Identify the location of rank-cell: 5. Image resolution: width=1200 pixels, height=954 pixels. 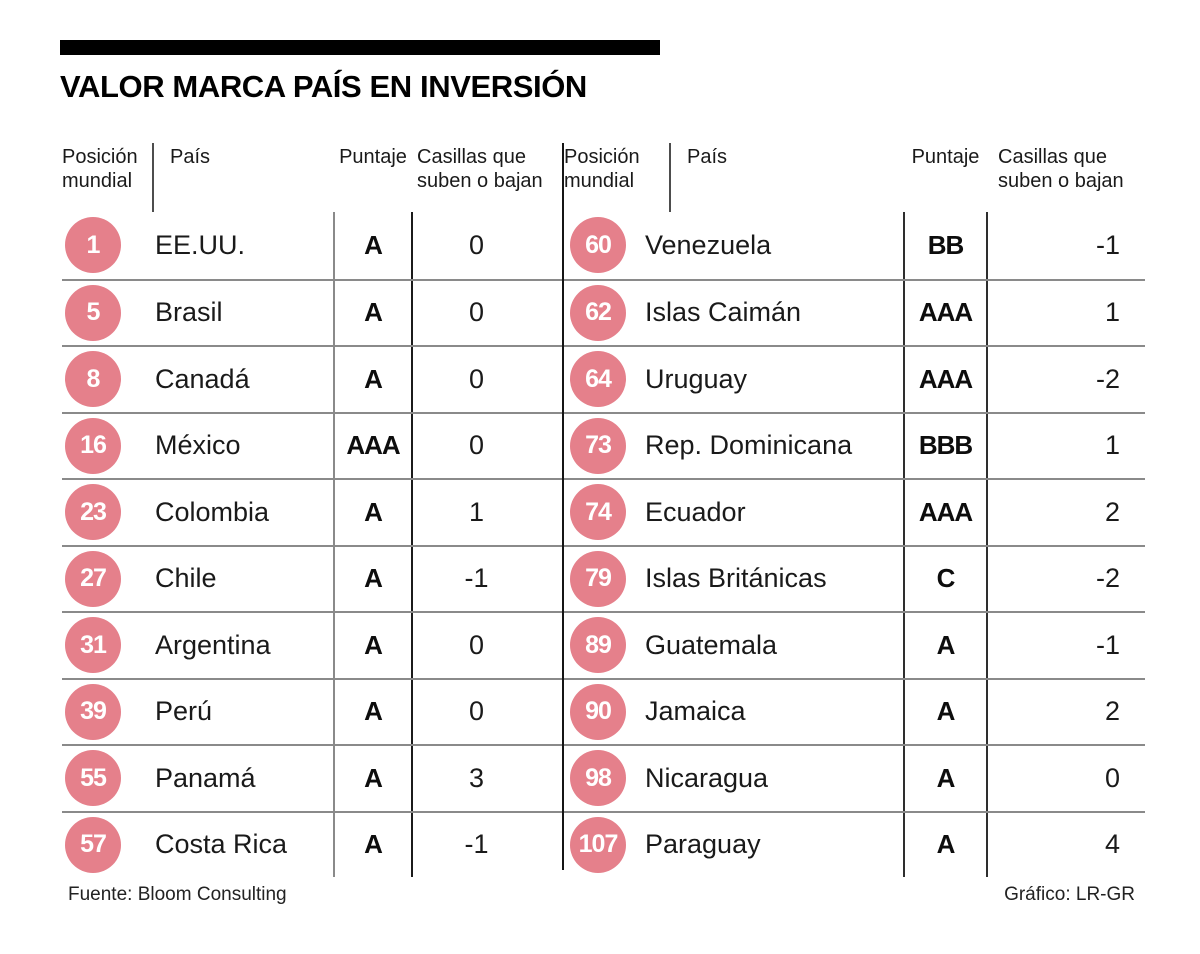
(101, 313).